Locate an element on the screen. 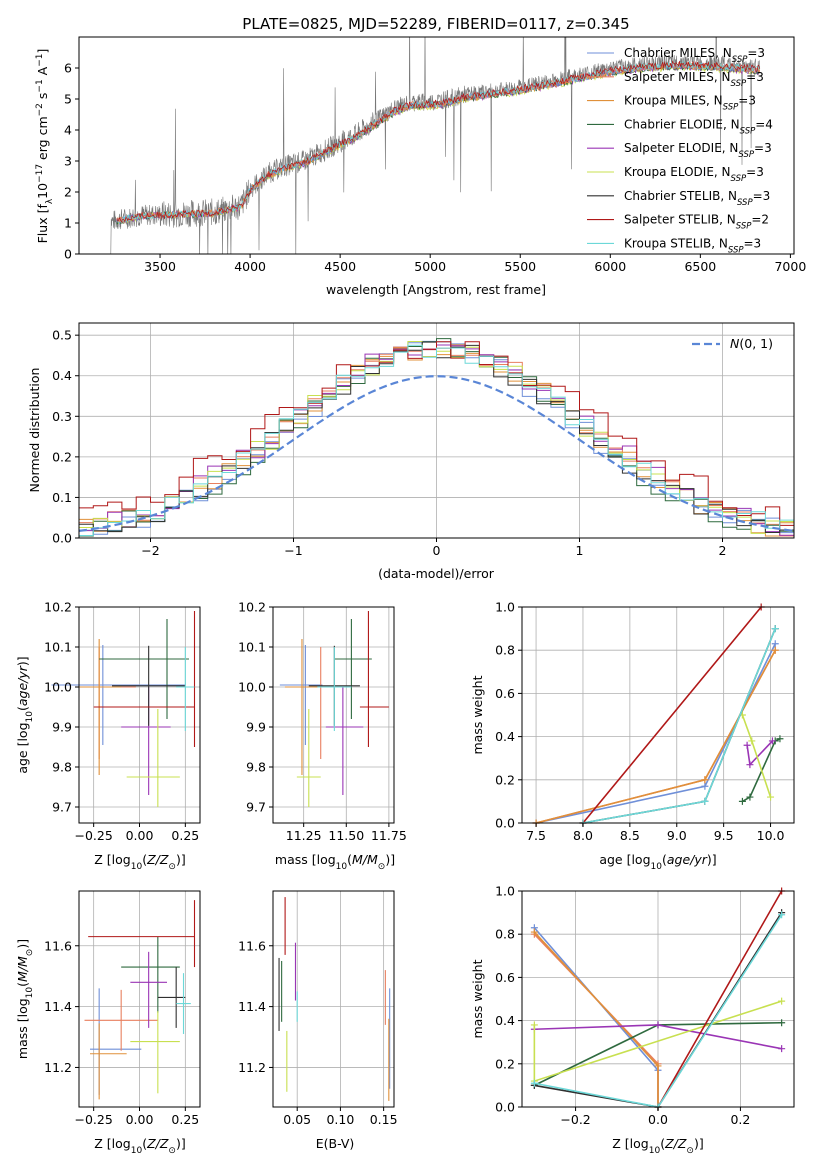  x-tick-label: 8.5 is located at coordinates (630, 835).